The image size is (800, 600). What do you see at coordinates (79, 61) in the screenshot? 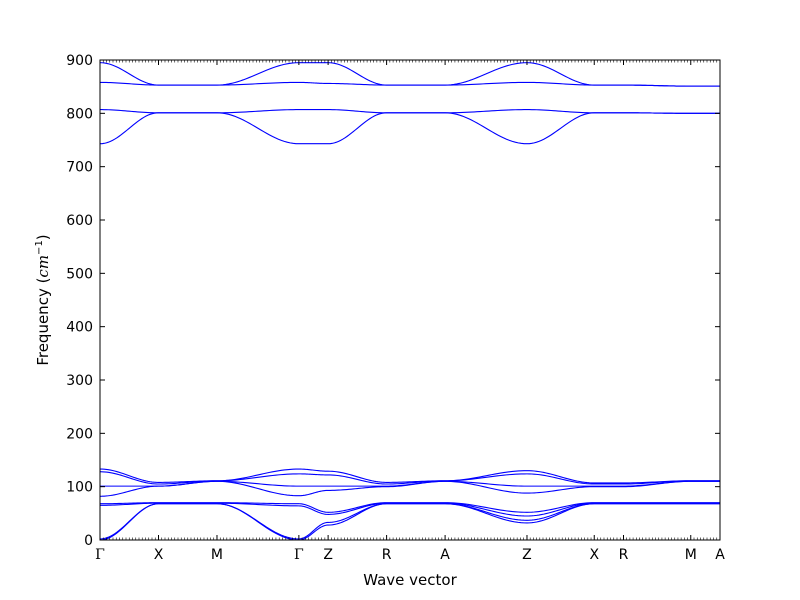
I see `y-tick-label: 900` at bounding box center [79, 61].